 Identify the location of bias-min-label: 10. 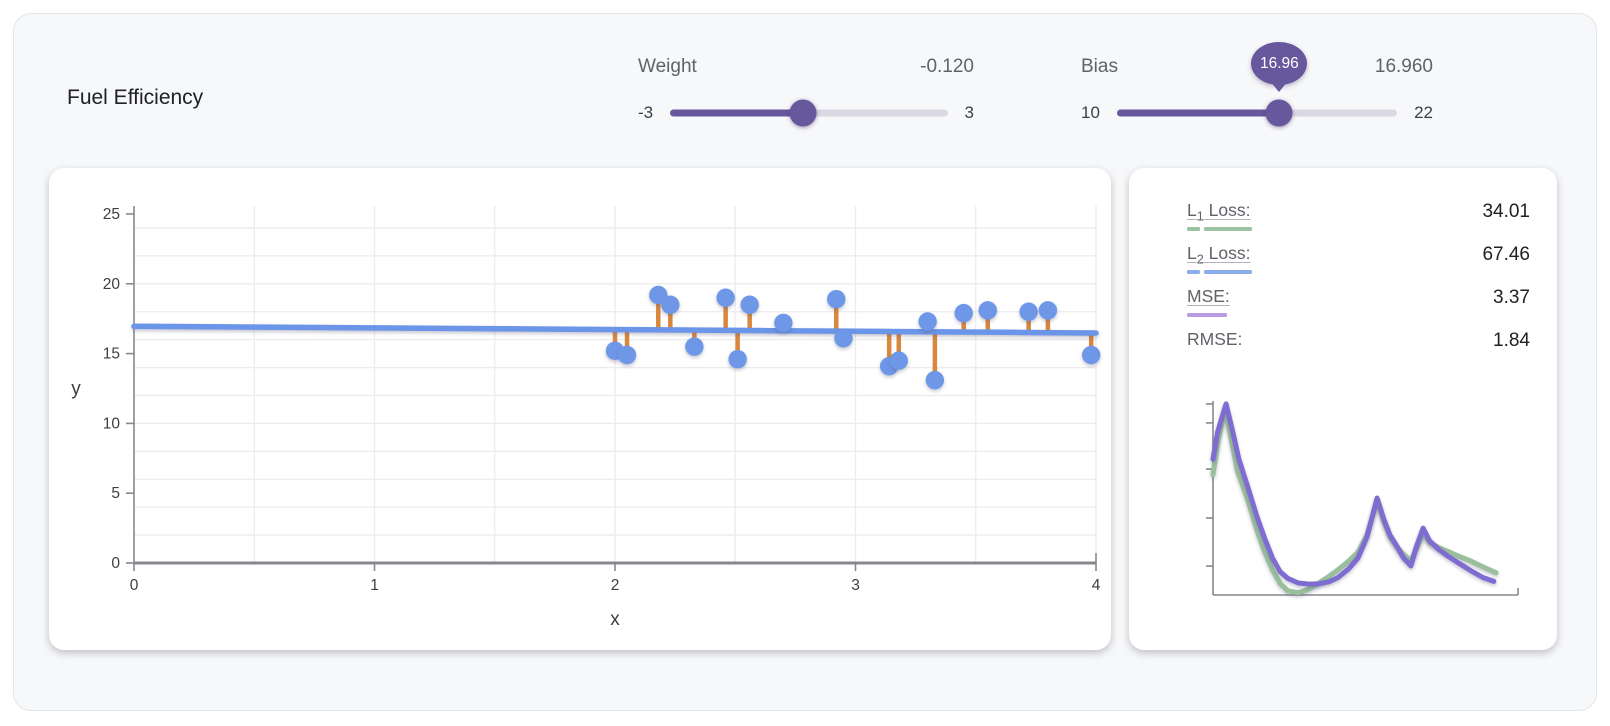
(1090, 112).